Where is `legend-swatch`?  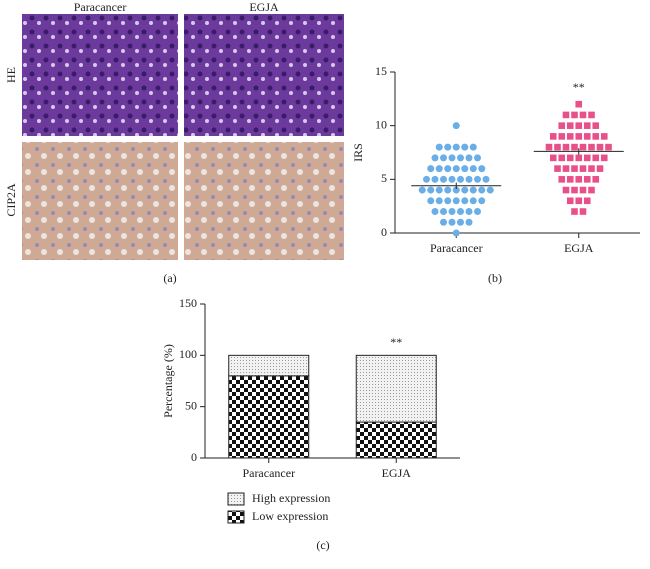
legend-swatch is located at coordinates (236, 499).